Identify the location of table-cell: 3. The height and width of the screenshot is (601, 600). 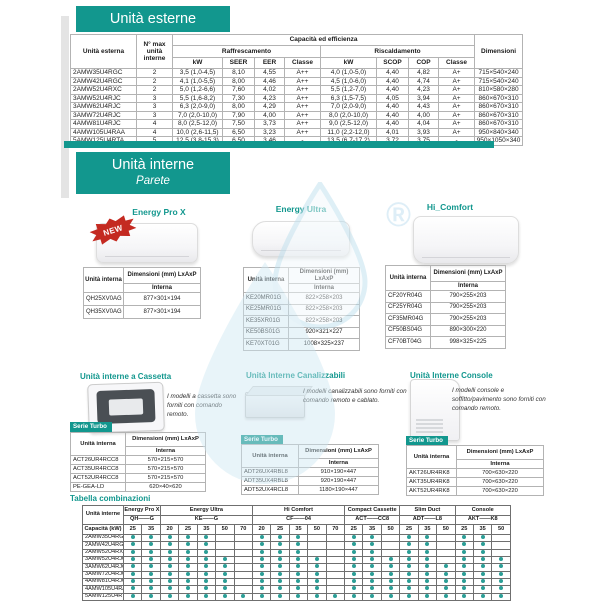
(154, 115).